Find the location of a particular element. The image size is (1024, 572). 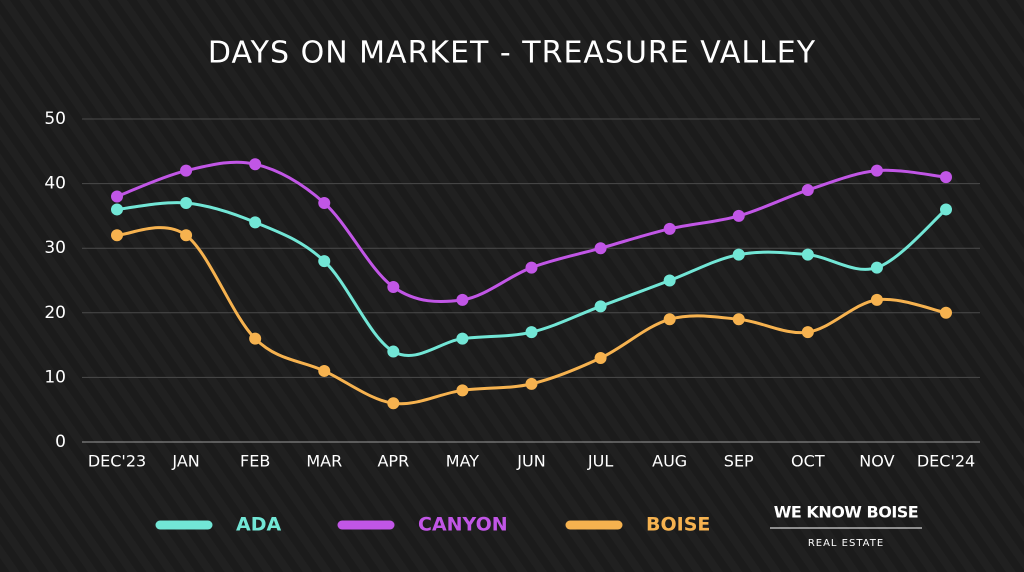

chart-title: DAYS ON MARKET - TREASURE VALLEY is located at coordinates (512, 53).